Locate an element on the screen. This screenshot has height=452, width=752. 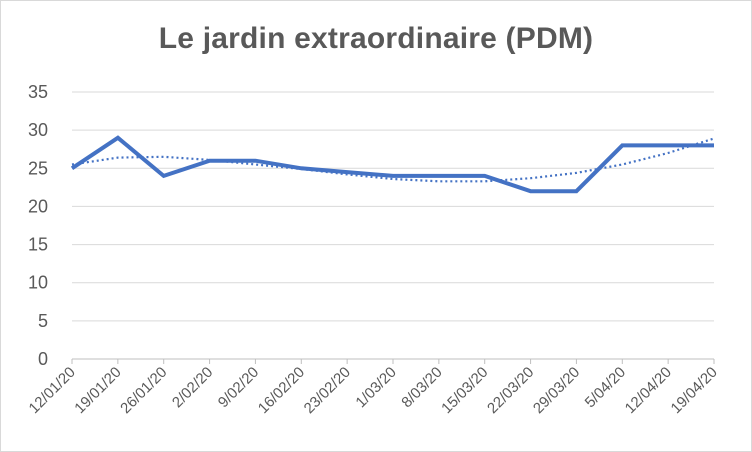
x-tick-label-2: 26/01/20 is located at coordinates (143, 390).